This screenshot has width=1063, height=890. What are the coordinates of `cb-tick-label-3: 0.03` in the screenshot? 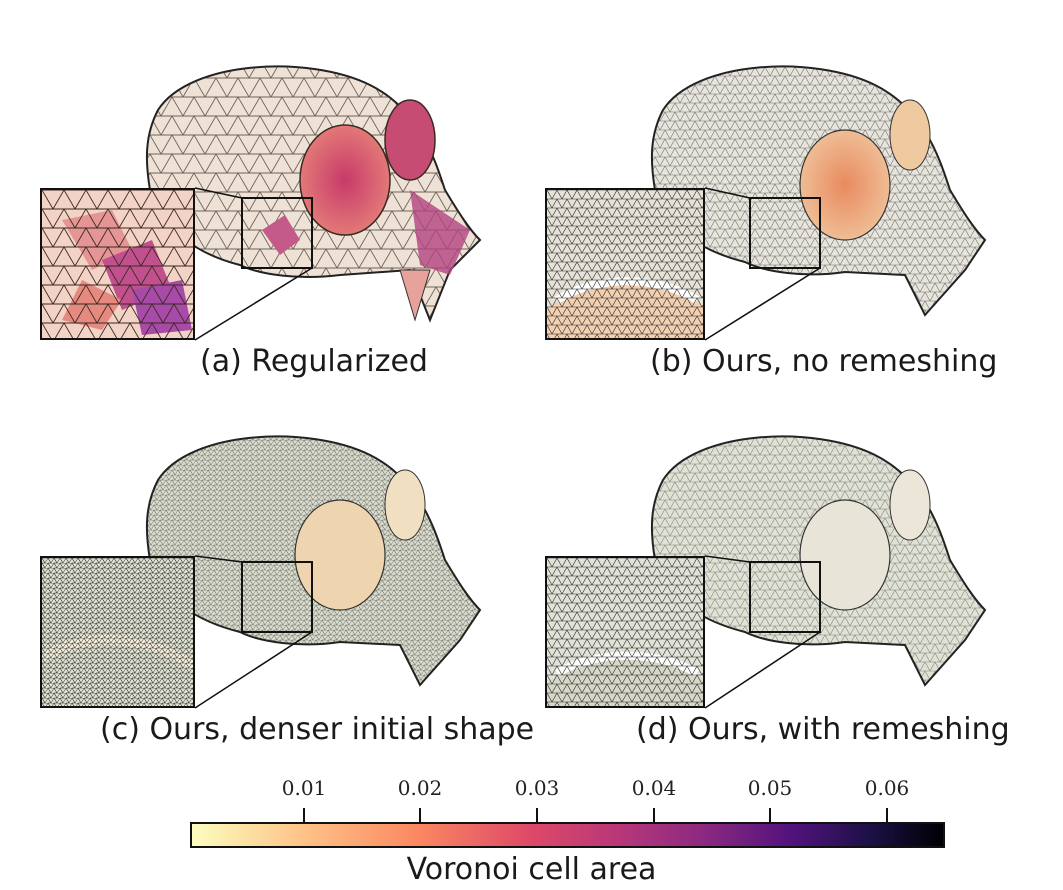 It's located at (537, 788).